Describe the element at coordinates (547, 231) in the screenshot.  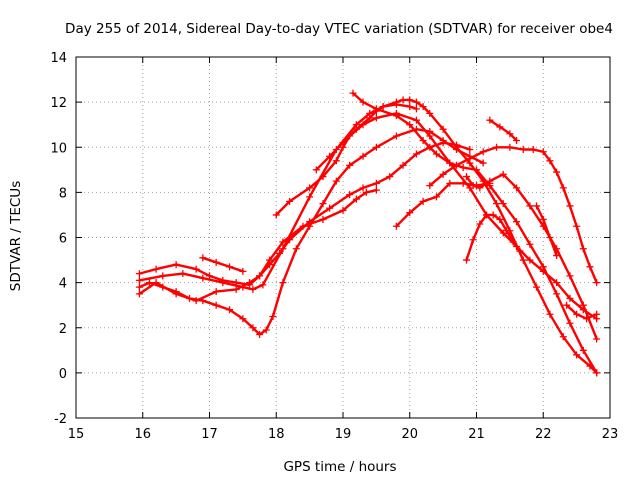
I see `series-s13` at that location.